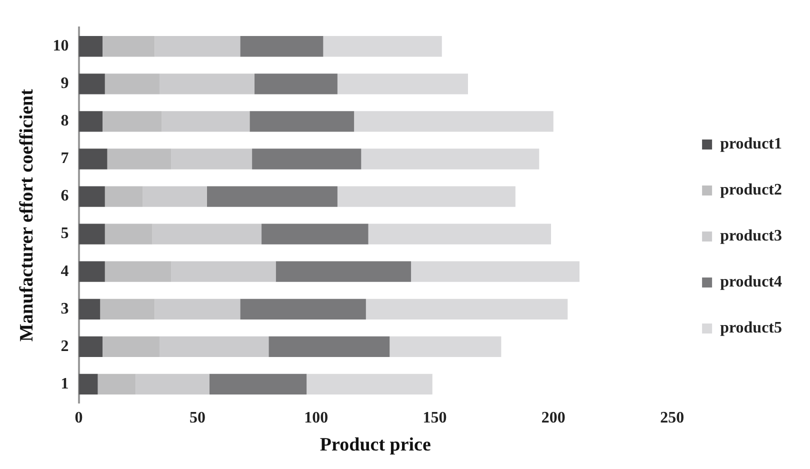 This screenshot has width=810, height=469. What do you see at coordinates (64, 83) in the screenshot?
I see `y-tick-label: 9` at bounding box center [64, 83].